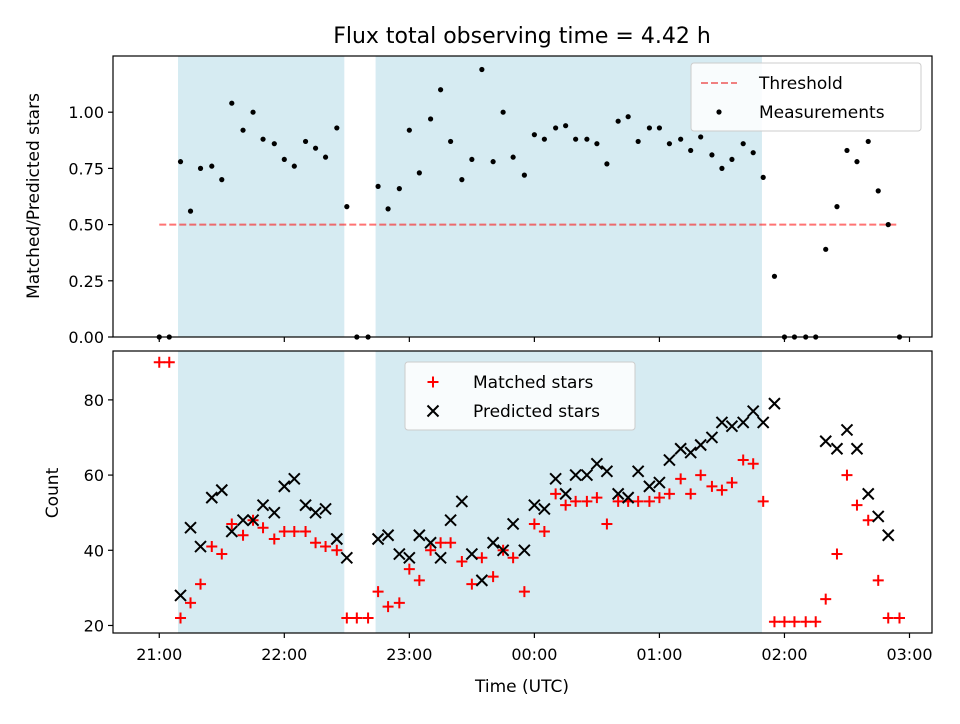  Describe the element at coordinates (806, 97) in the screenshot. I see `top-legend: Threshold Measurements` at that location.